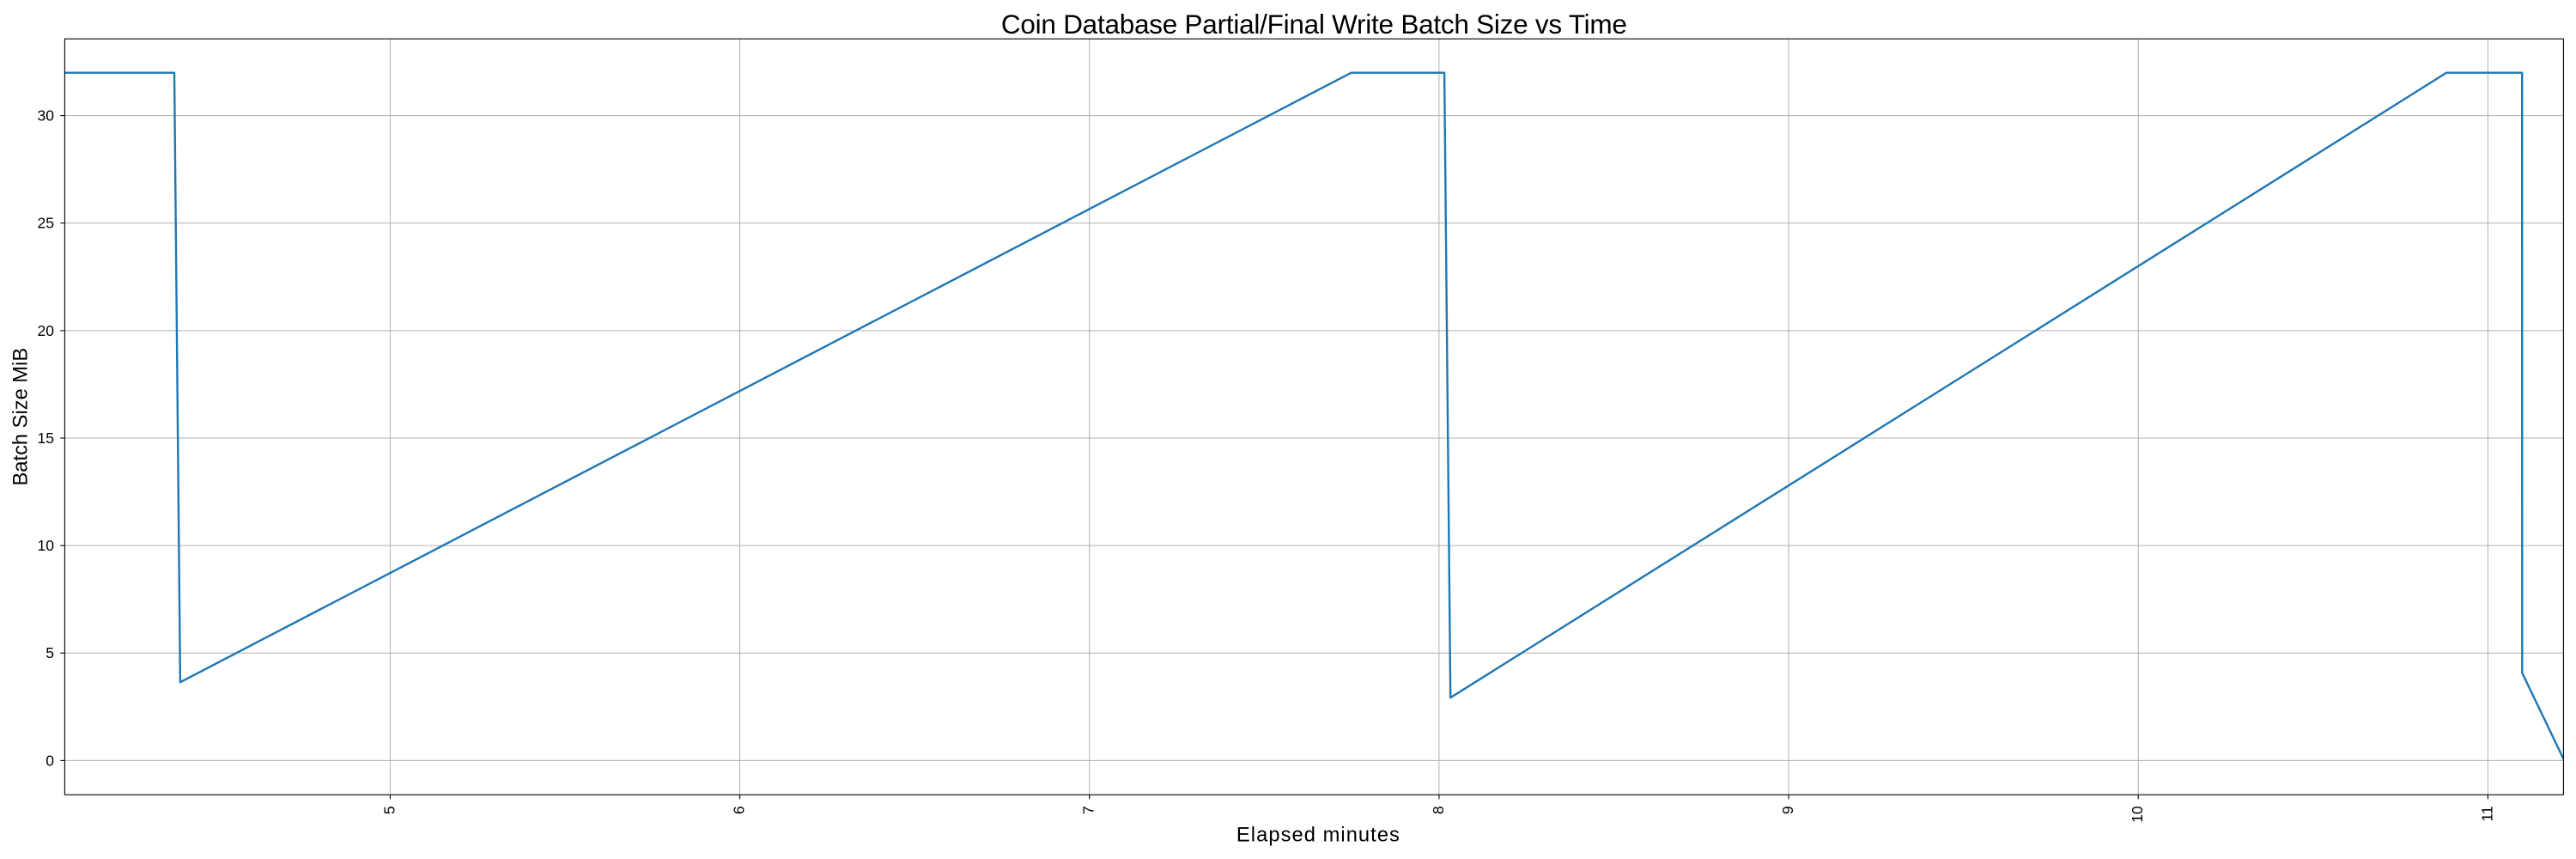 The width and height of the screenshot is (2576, 859). Describe the element at coordinates (21, 417) in the screenshot. I see `svg-text: Batch Size MiB` at that location.